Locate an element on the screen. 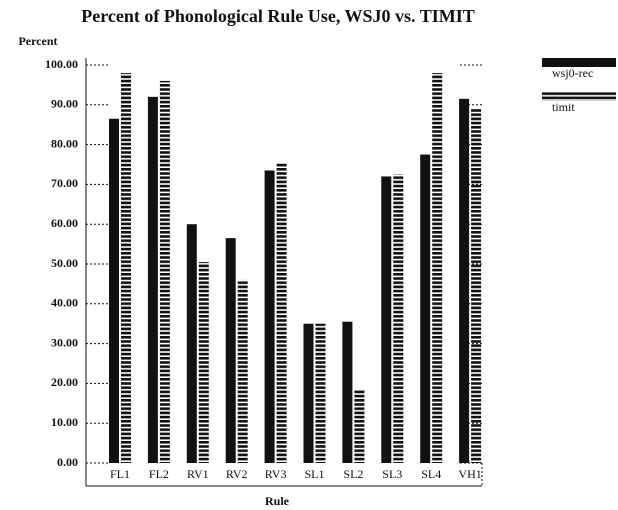  x-tick-label: SL1 is located at coordinates (314, 474).